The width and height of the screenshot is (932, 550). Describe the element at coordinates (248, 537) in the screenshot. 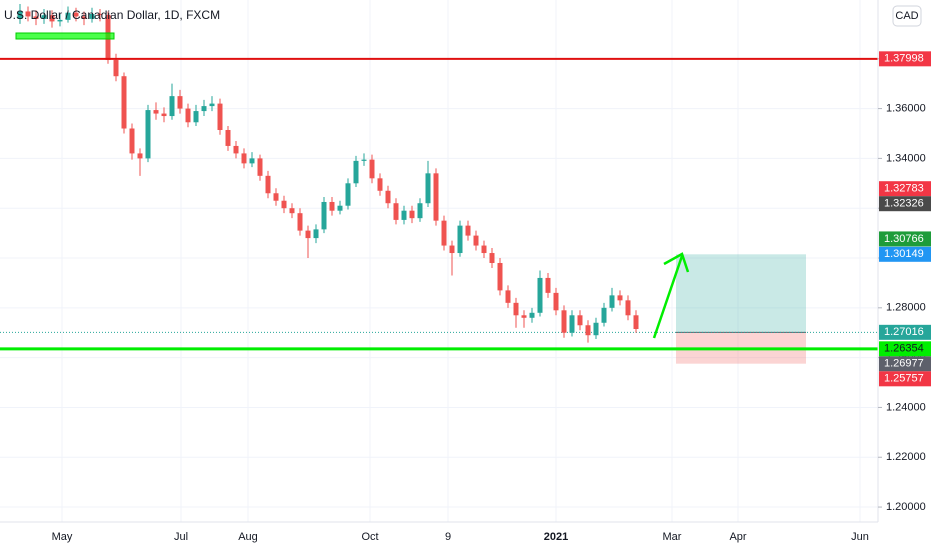

I see `x-tick-label: Aug` at that location.